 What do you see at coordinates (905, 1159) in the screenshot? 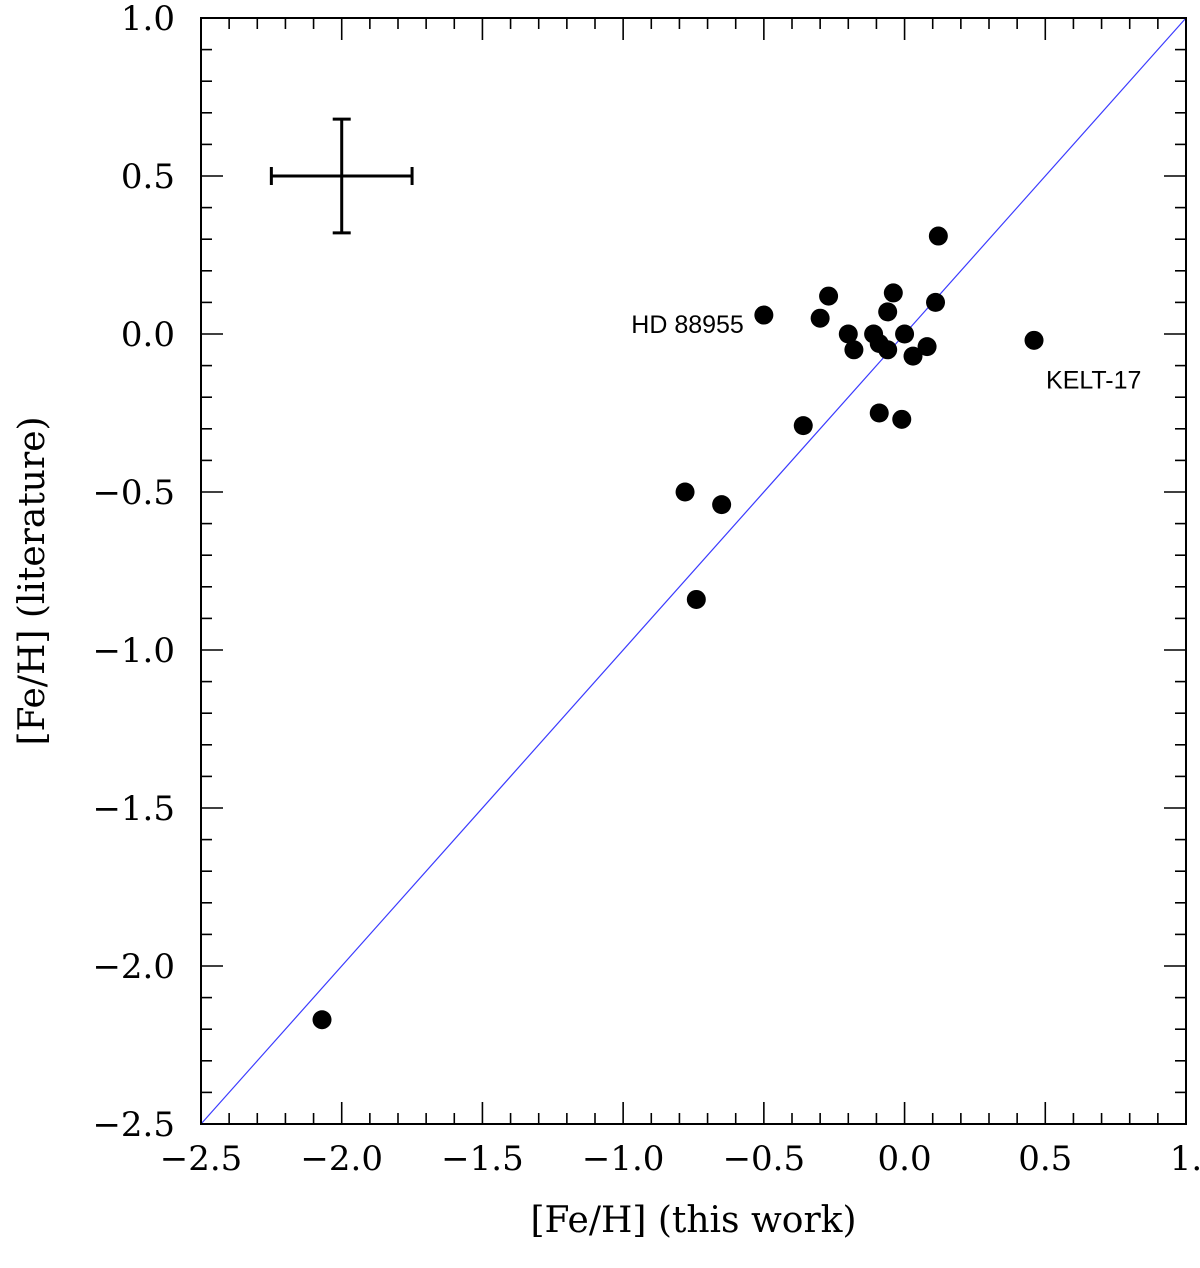
I see `x-tick-label: 0.0` at bounding box center [905, 1159].